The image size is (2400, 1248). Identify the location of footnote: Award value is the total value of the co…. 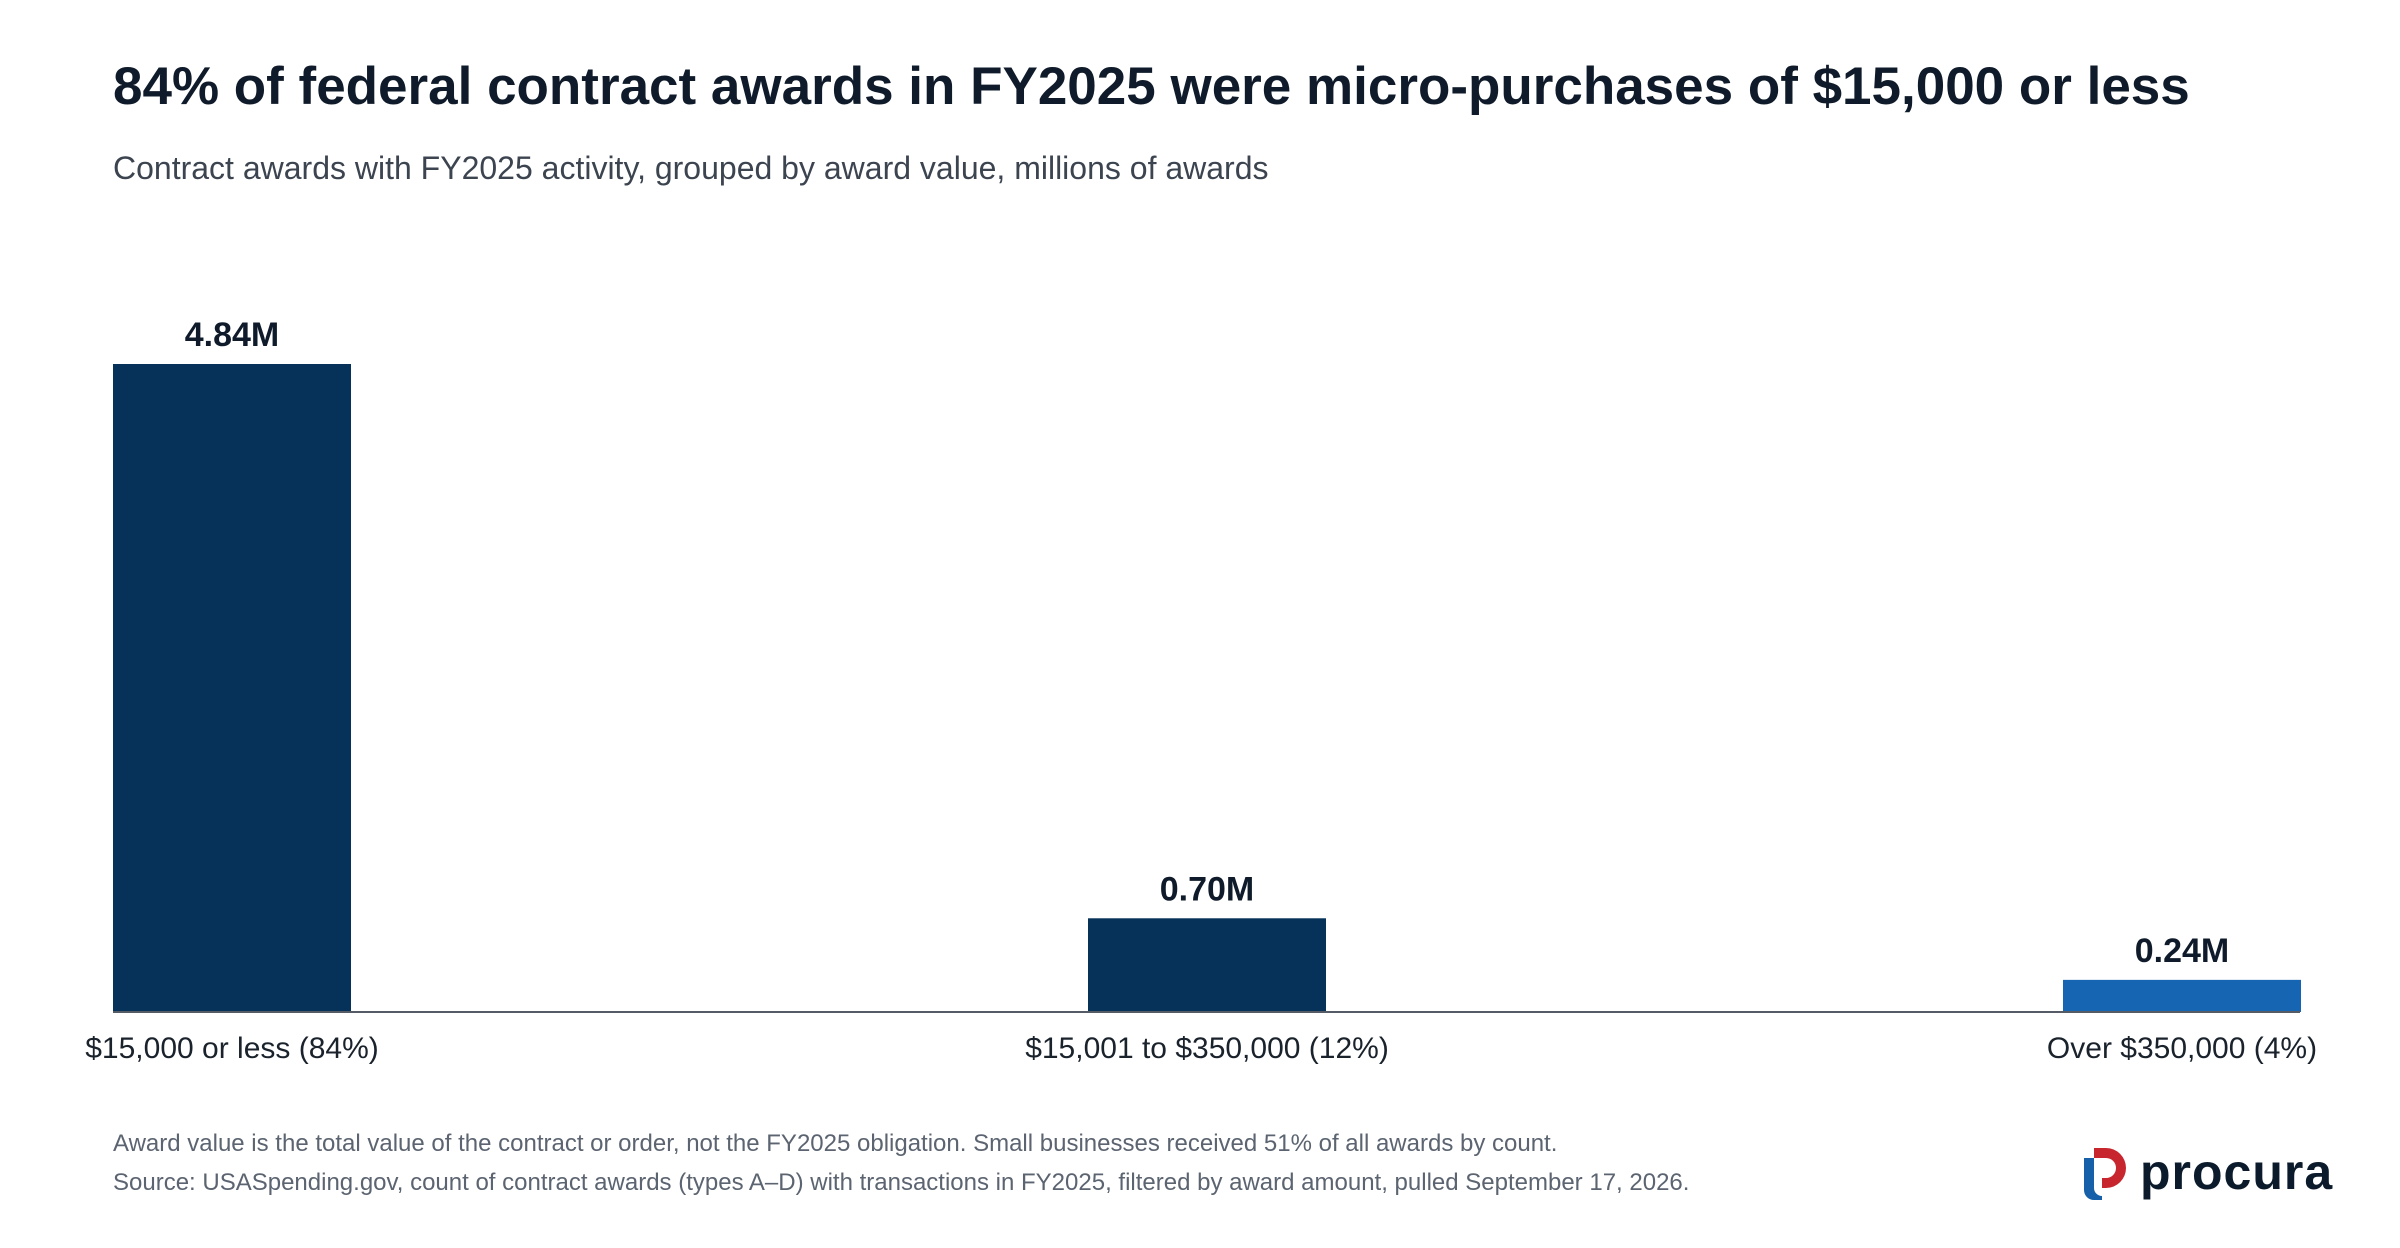
(835, 1143).